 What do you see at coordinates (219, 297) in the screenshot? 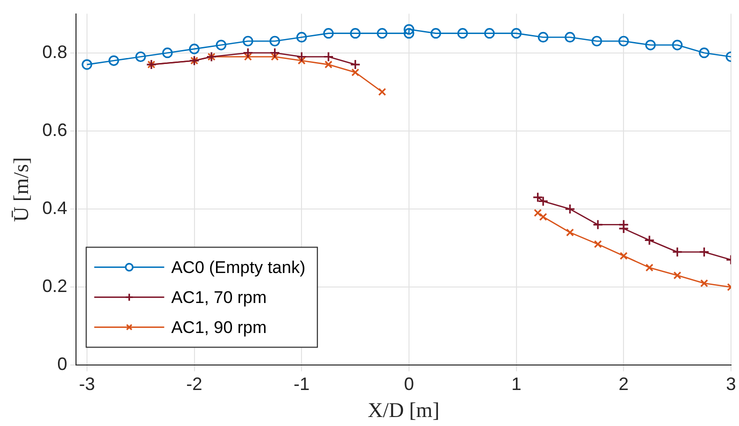
I see `legend-label: AC1, 70 rpm` at bounding box center [219, 297].